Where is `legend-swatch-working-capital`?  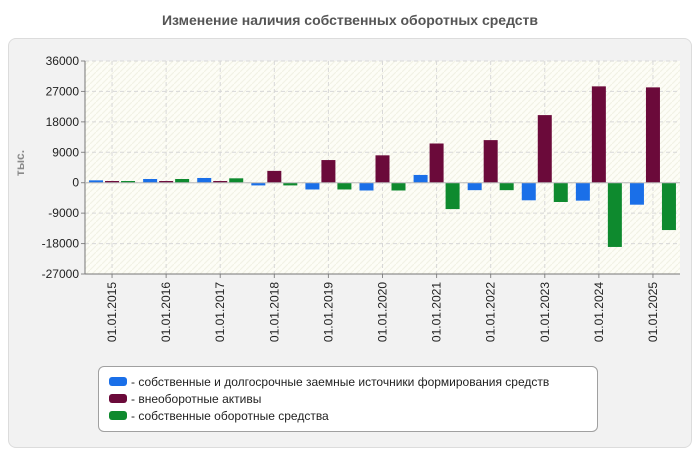 legend-swatch-working-capital is located at coordinates (118, 415).